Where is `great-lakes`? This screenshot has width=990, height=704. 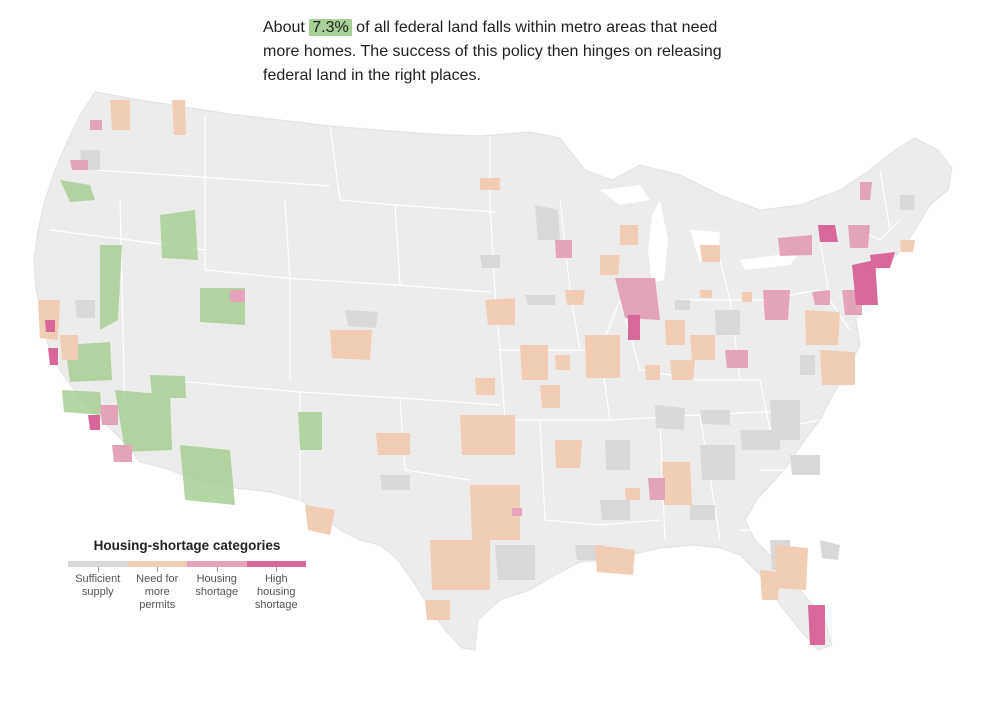 great-lakes is located at coordinates (700, 233).